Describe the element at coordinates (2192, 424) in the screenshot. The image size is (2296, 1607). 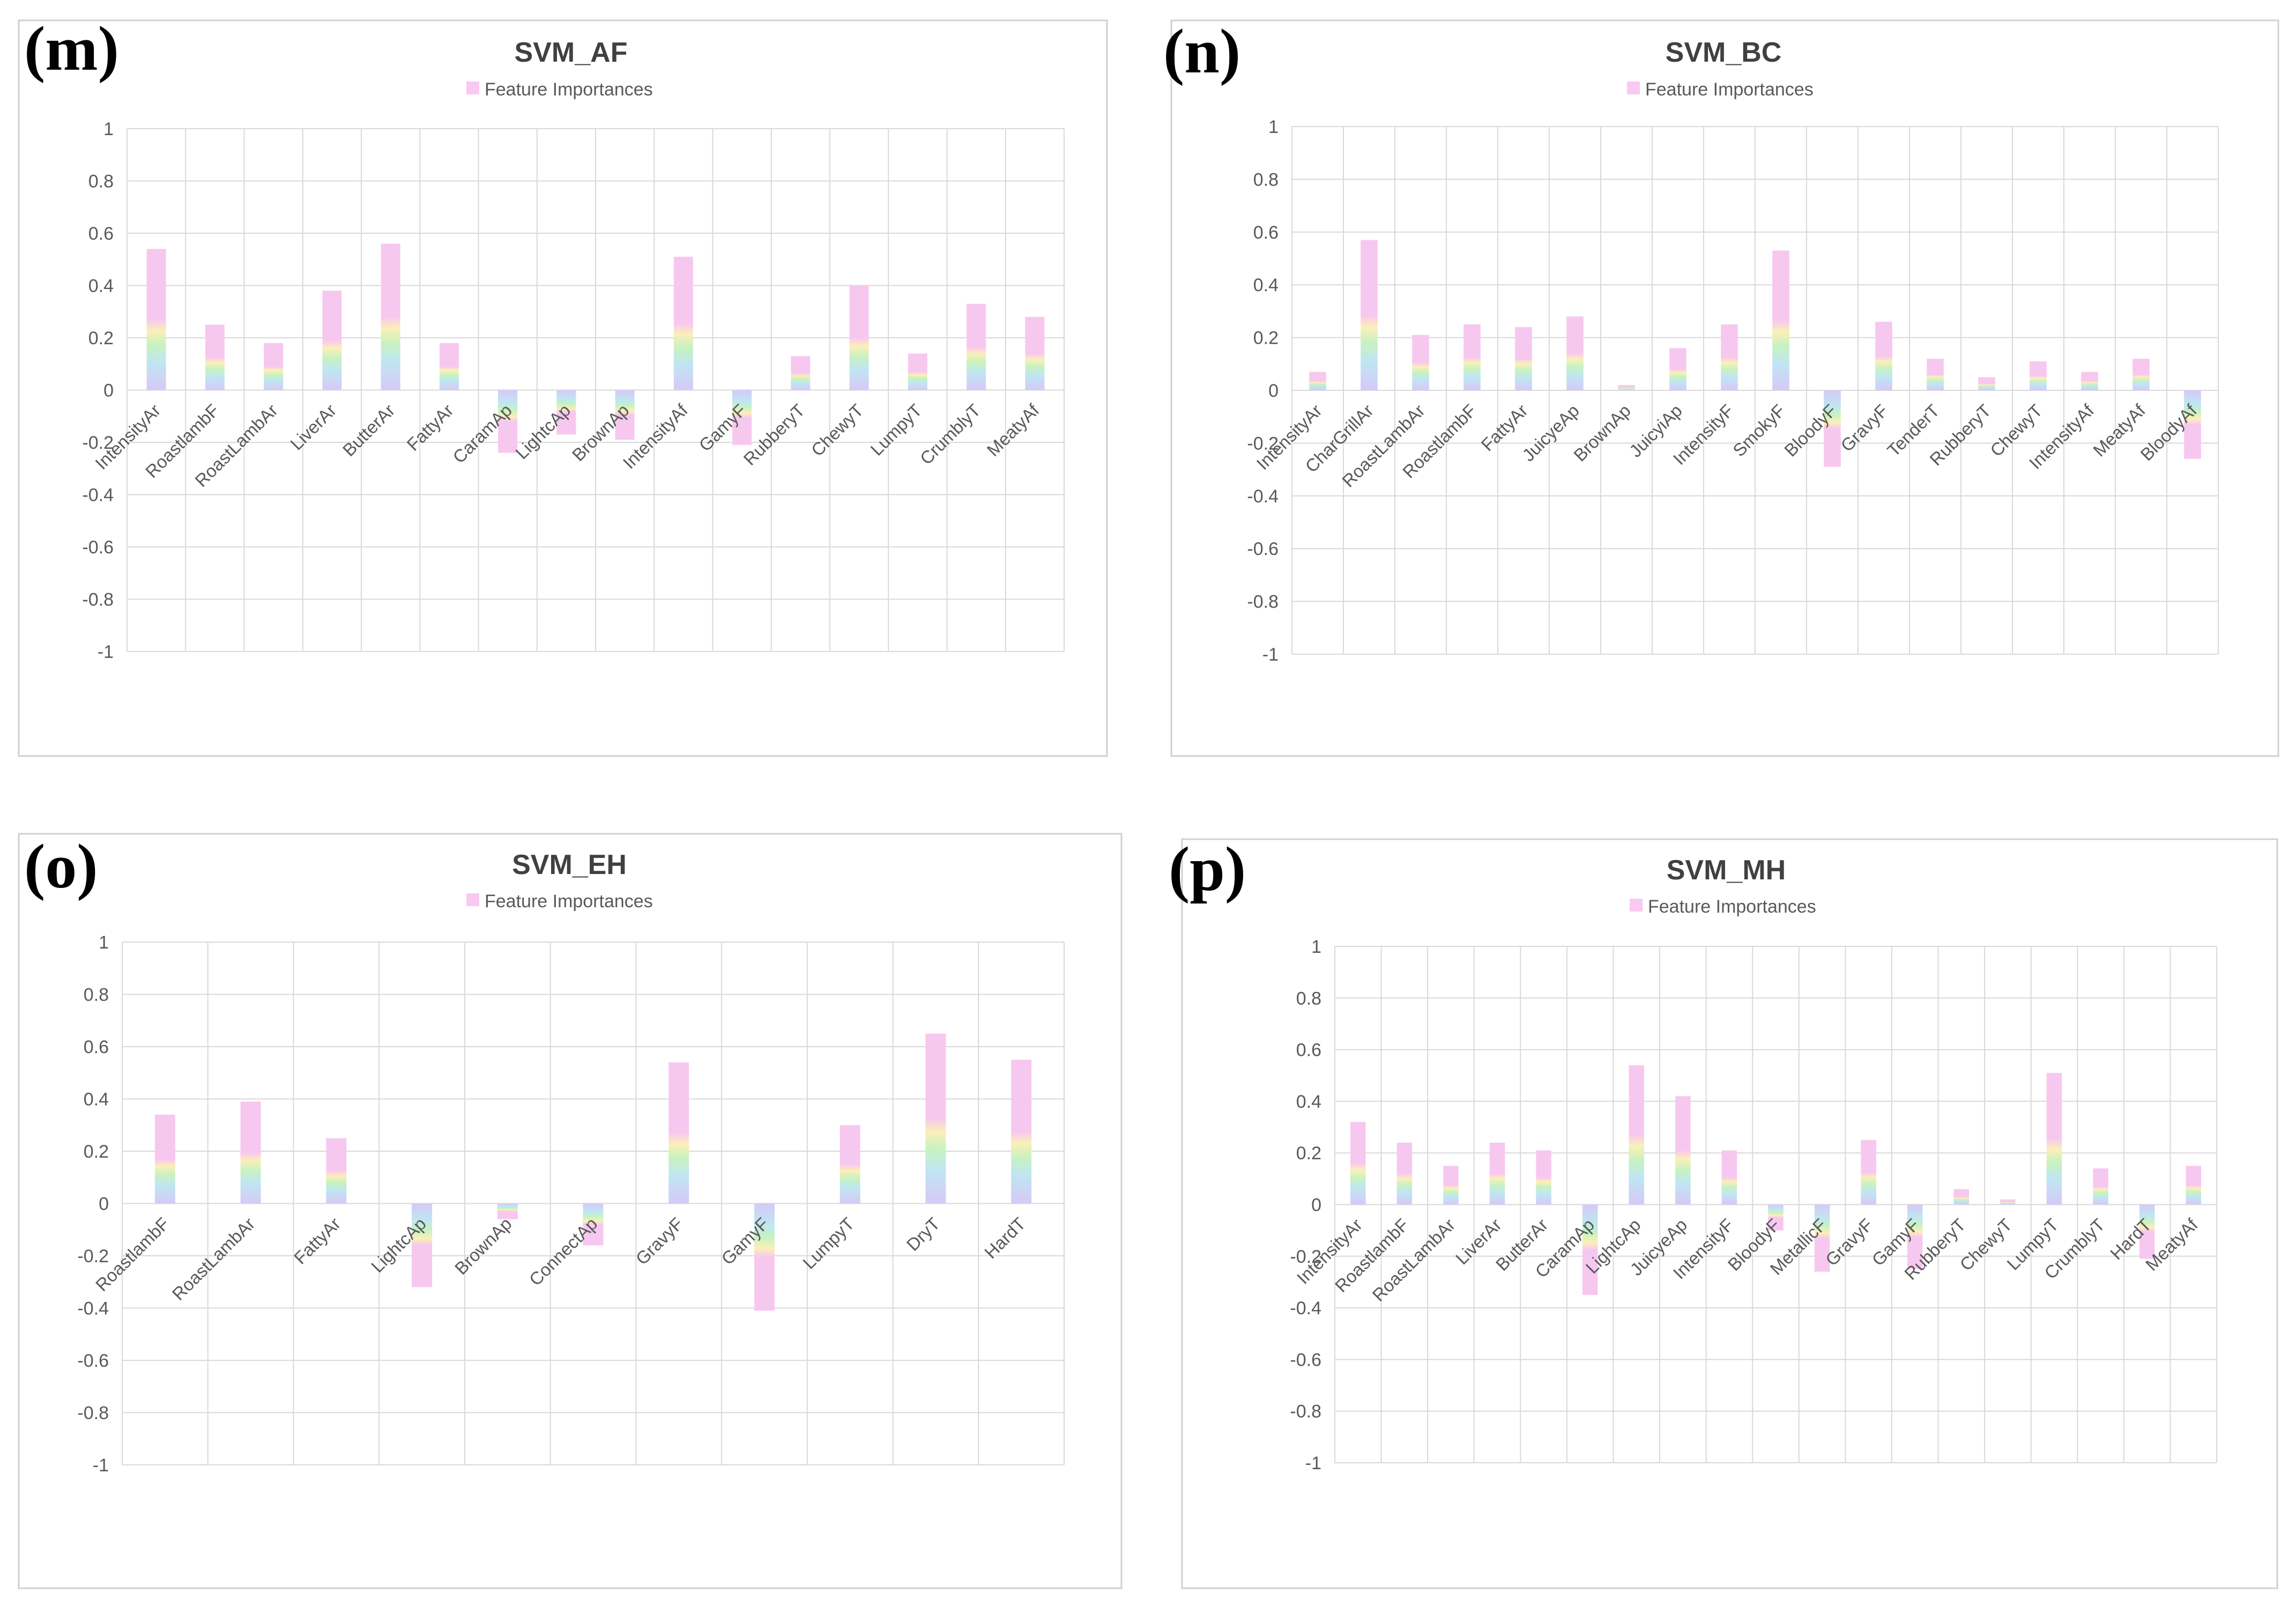
I see `bar-bloodyaf` at that location.